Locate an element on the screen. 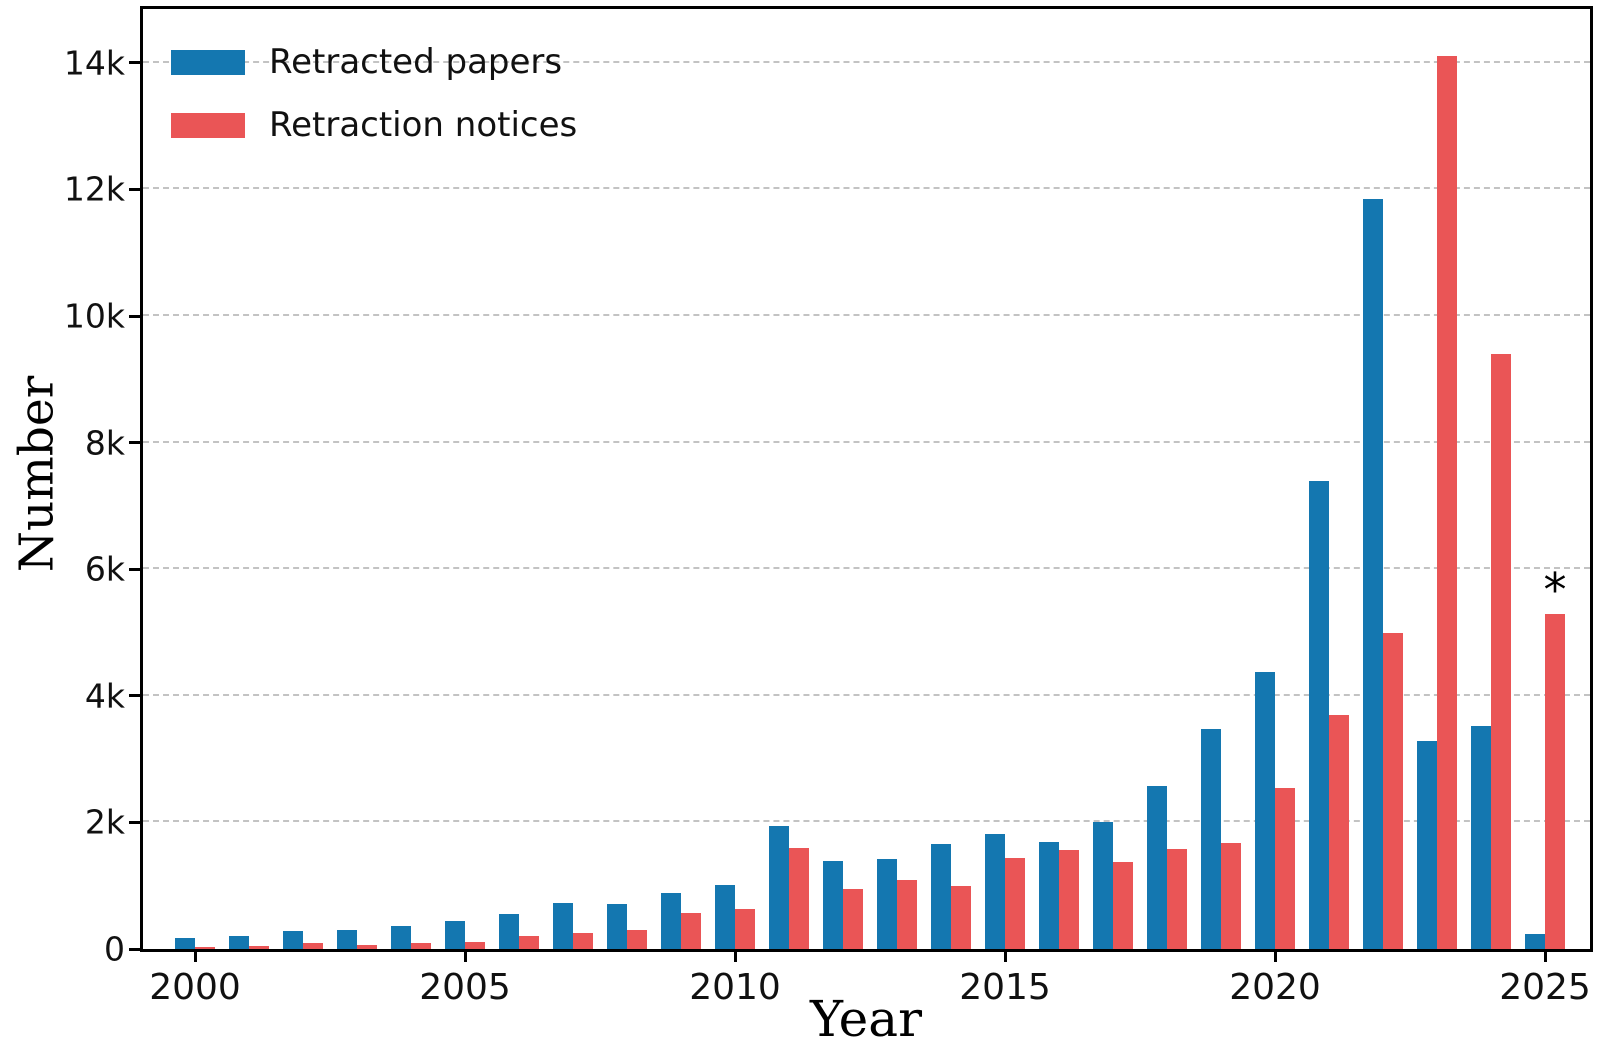  x-tick-mark-2010 is located at coordinates (735, 956).